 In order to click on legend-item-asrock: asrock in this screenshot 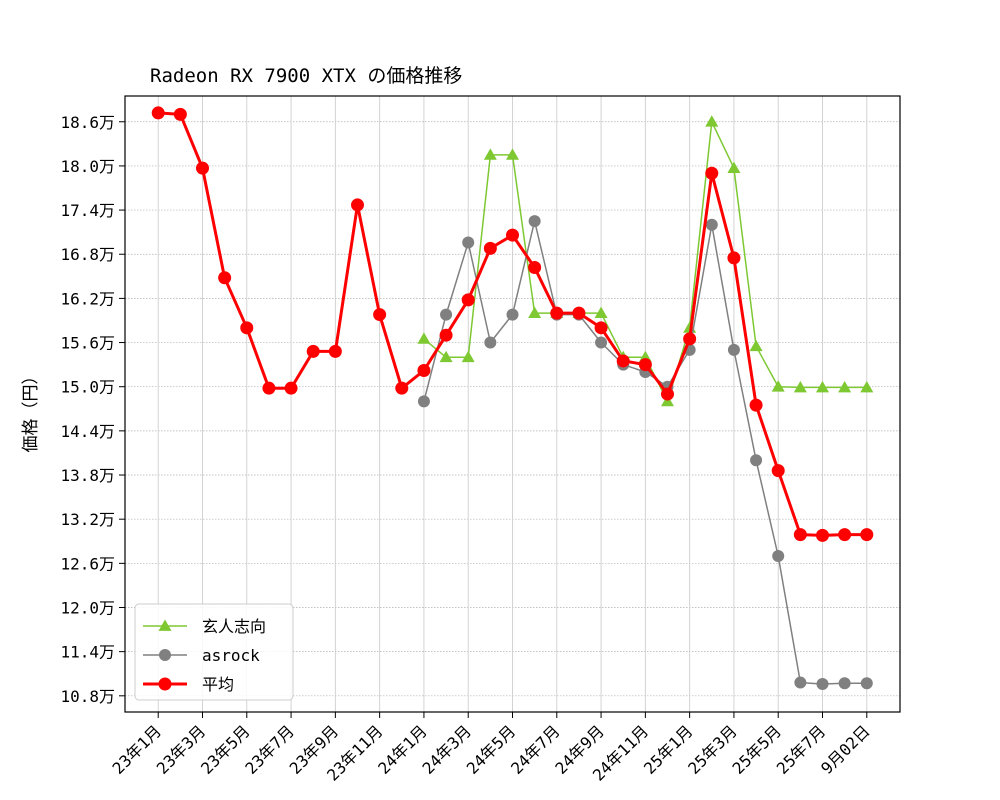, I will do `click(201, 655)`.